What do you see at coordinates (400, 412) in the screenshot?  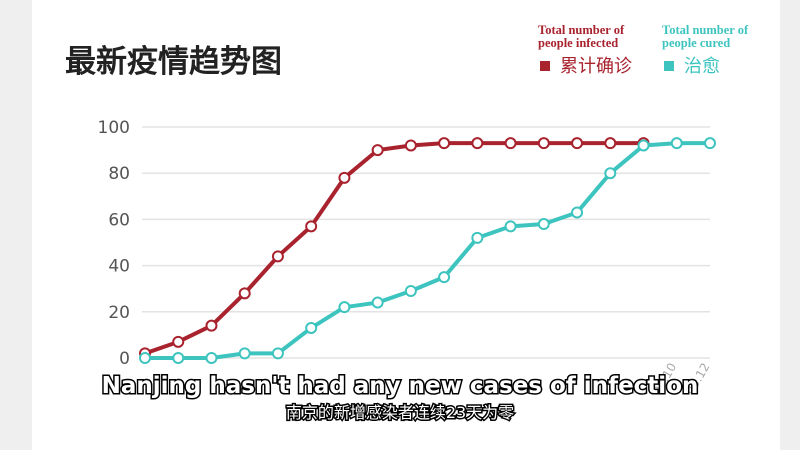 I see `caption-zh: 南京的新增感染者连续23天为零` at bounding box center [400, 412].